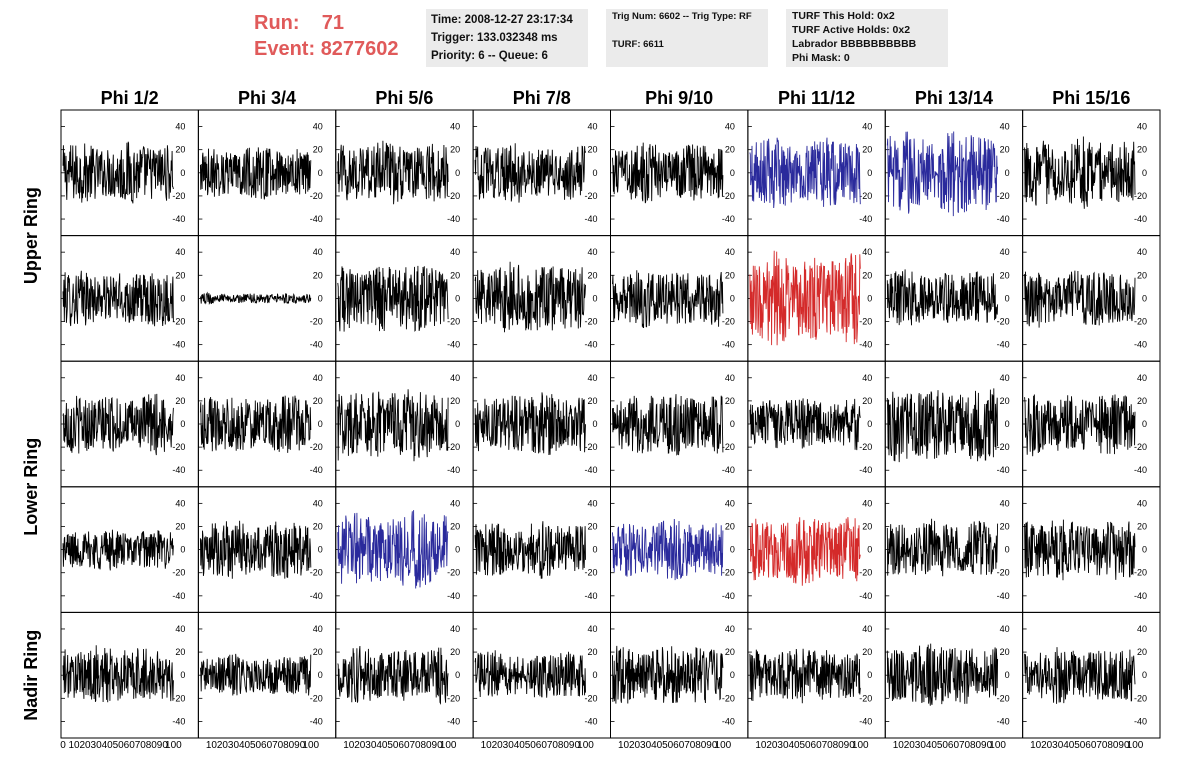 The width and height of the screenshot is (1196, 772). I want to click on event-label: Event:, so click(285, 49).